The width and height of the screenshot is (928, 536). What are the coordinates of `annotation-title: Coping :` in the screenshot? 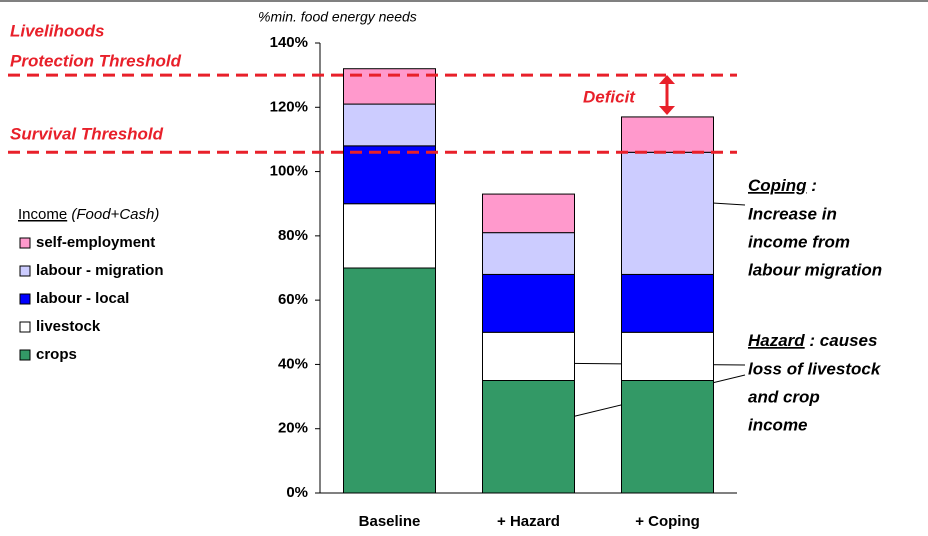 It's located at (782, 185).